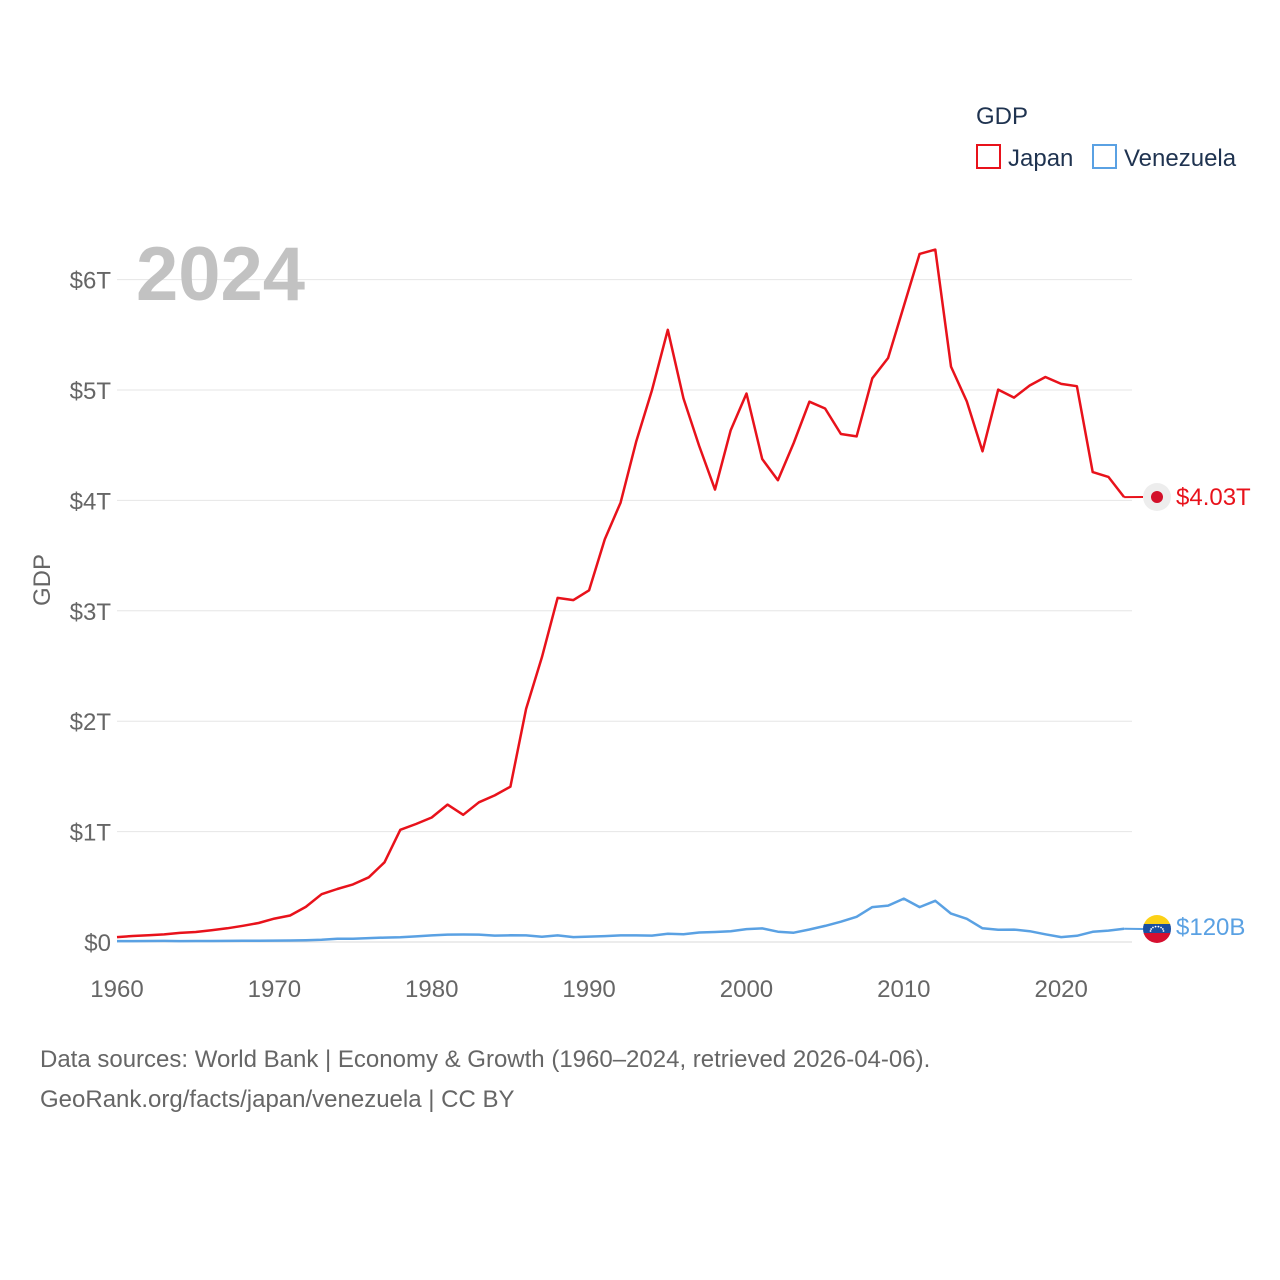  I want to click on japan-flag-disc, so click(1157, 497).